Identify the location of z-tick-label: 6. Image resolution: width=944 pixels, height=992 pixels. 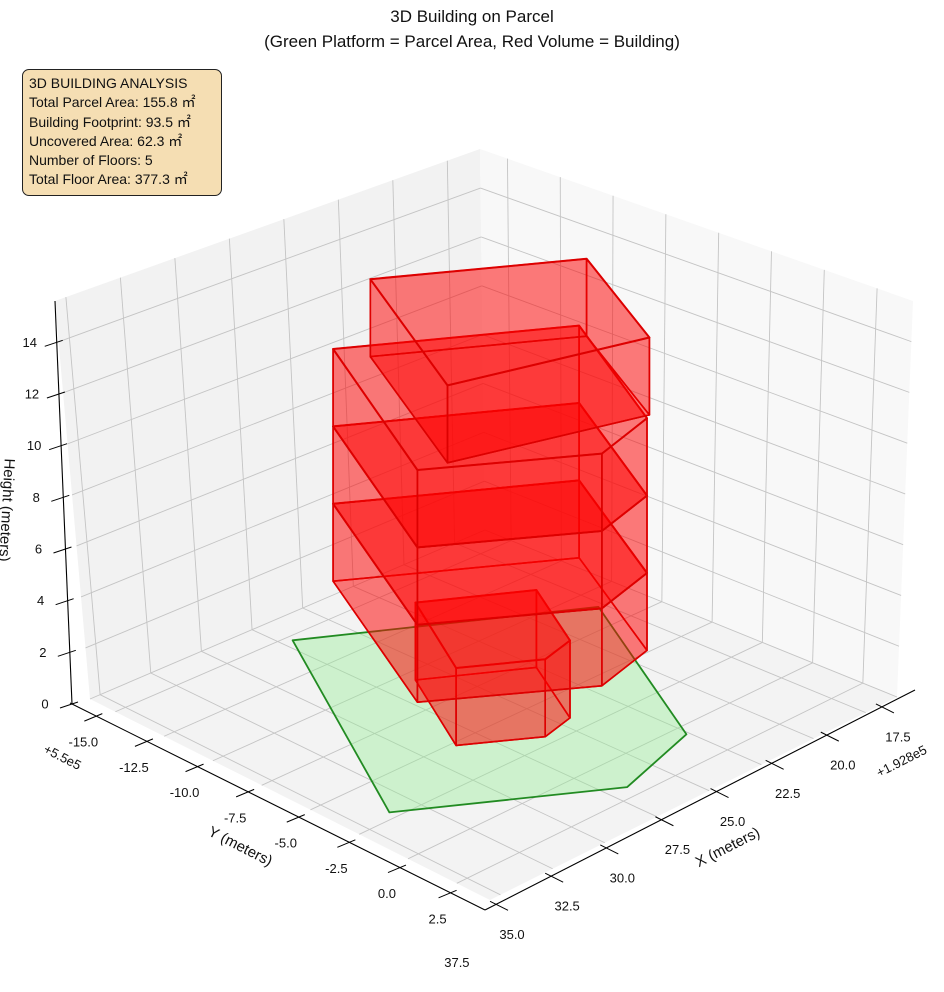
(38, 548).